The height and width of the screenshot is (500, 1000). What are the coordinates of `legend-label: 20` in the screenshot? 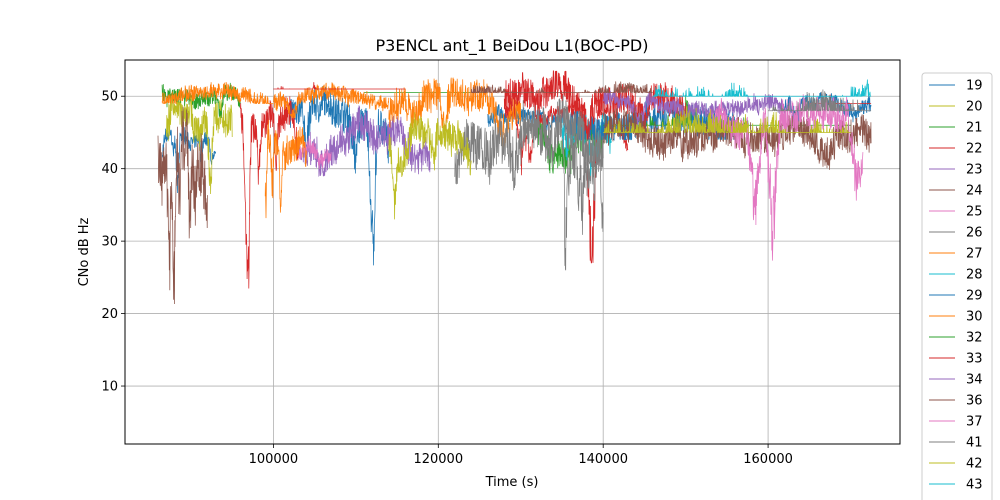 It's located at (974, 107).